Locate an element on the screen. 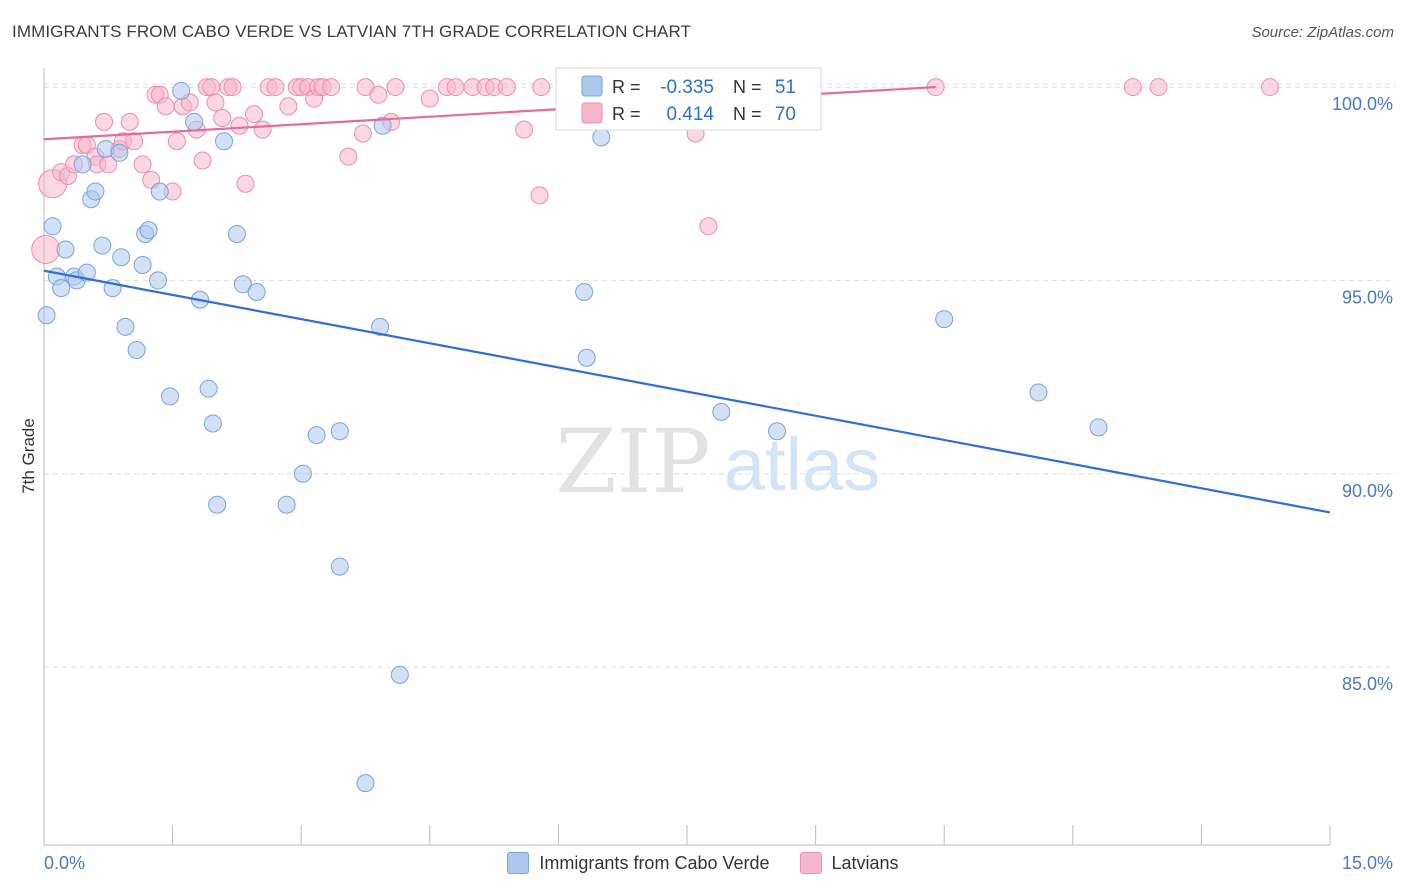 The width and height of the screenshot is (1406, 892). x-tick-label: 15.0% is located at coordinates (1367, 863).